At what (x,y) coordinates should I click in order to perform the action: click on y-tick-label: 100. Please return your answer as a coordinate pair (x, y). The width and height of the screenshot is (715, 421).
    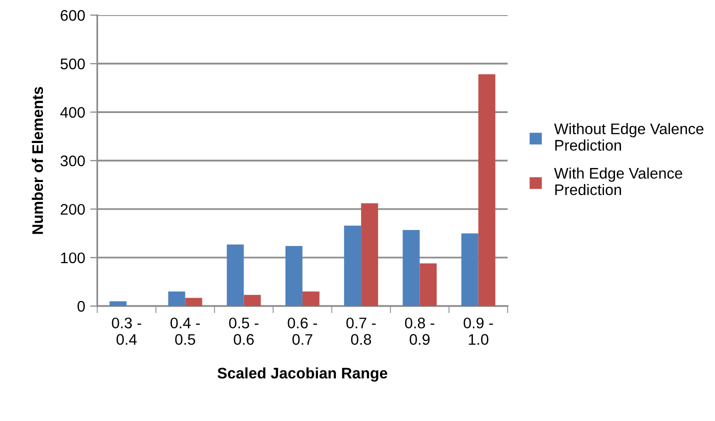
    Looking at the image, I should click on (73, 258).